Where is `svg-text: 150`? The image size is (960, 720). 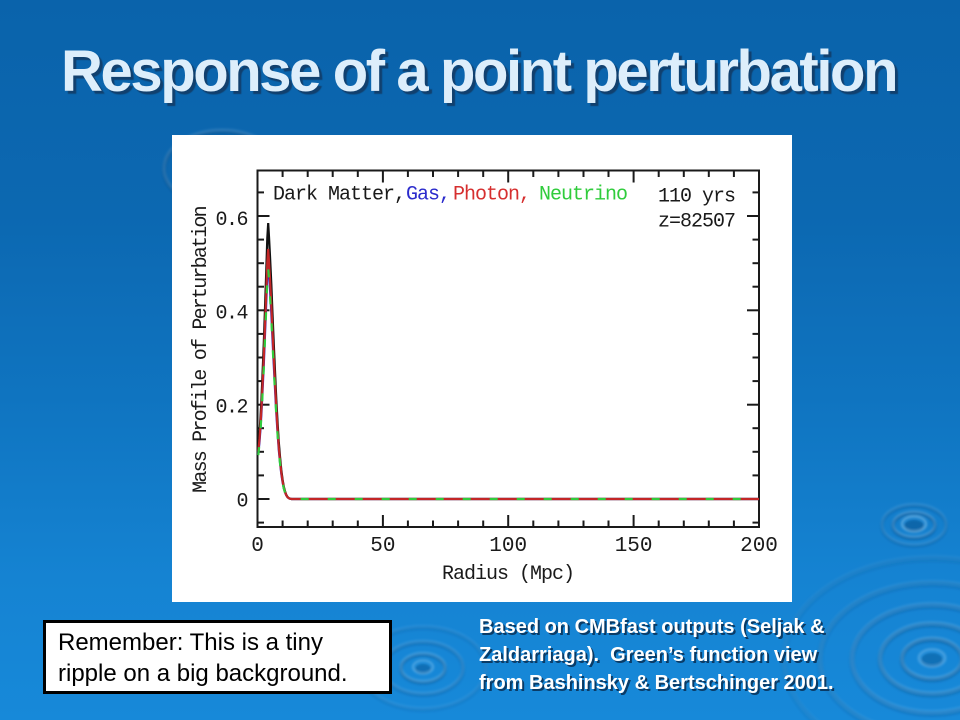
svg-text: 150 is located at coordinates (634, 546).